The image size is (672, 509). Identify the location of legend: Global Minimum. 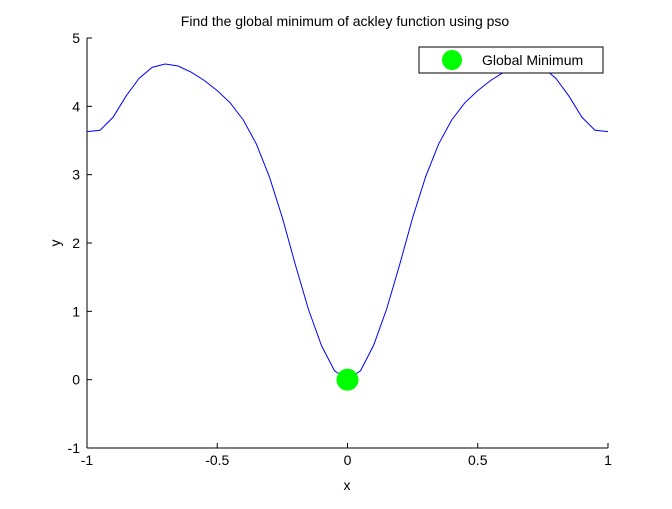
(511, 60).